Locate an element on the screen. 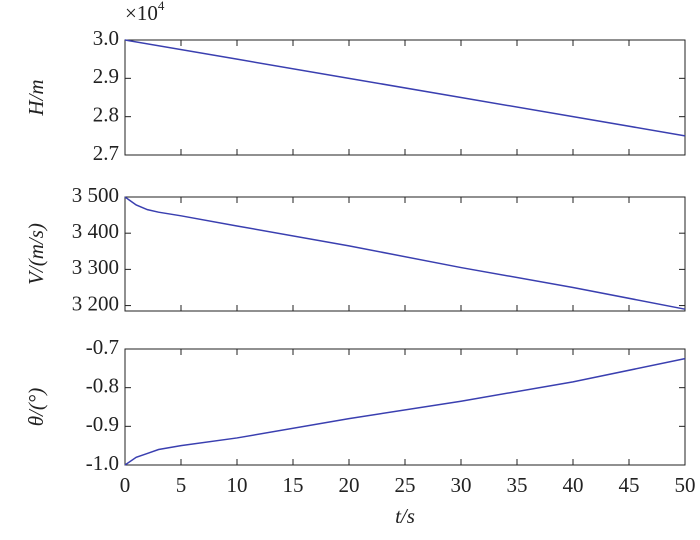 This screenshot has height=540, width=700. y-tick-label: -0.7 is located at coordinates (102, 347).